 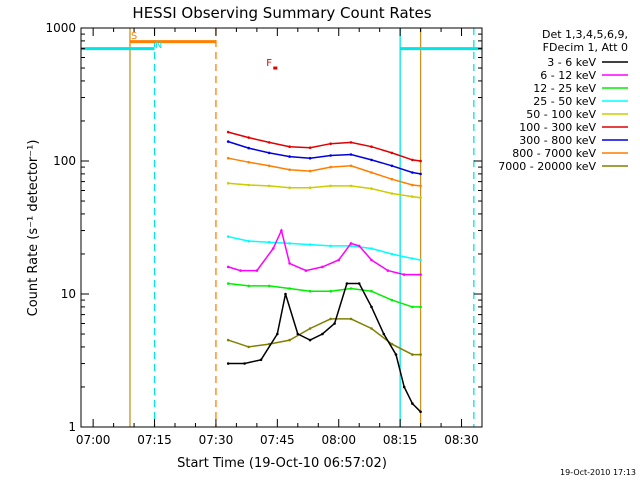 What do you see at coordinates (571, 62) in the screenshot?
I see `legend-label-1: 3 - 6 keV` at bounding box center [571, 62].